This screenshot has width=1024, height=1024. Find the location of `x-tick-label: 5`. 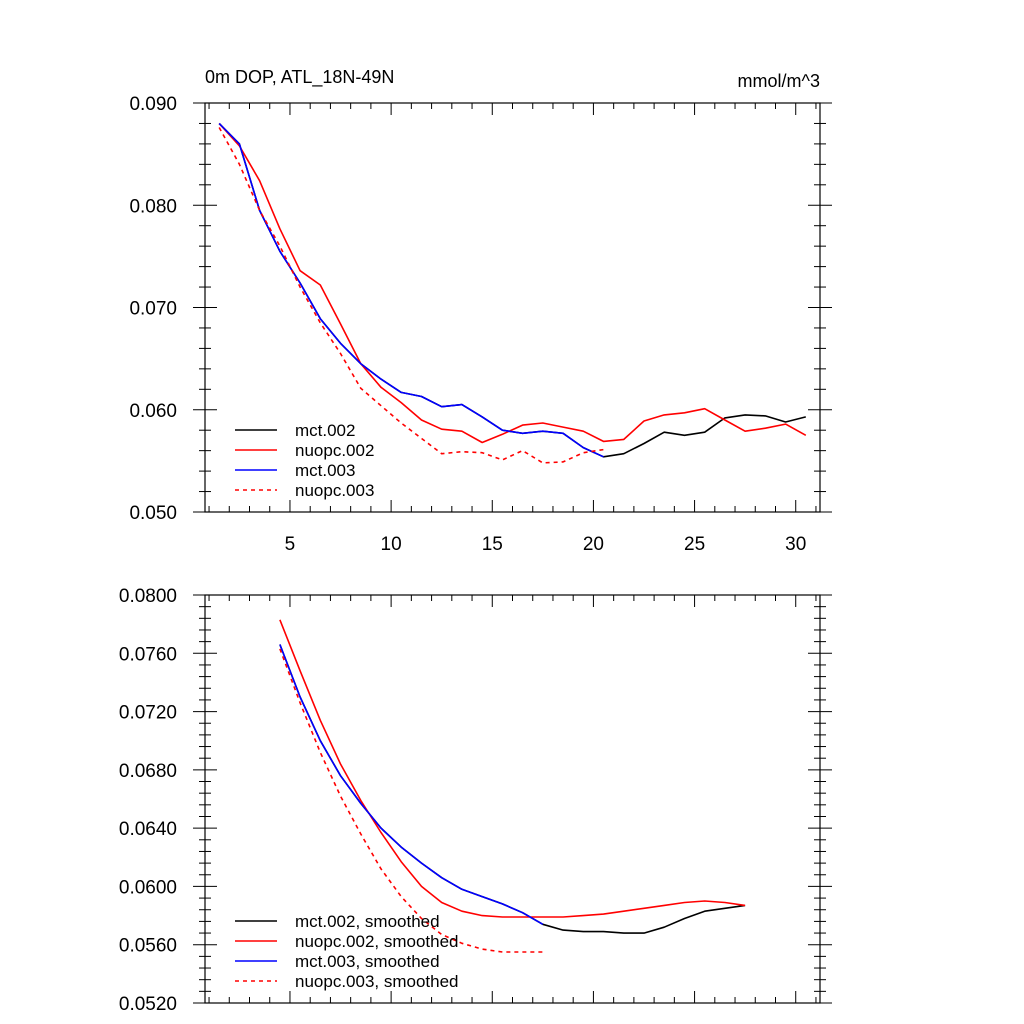

x-tick-label: 5 is located at coordinates (290, 544).